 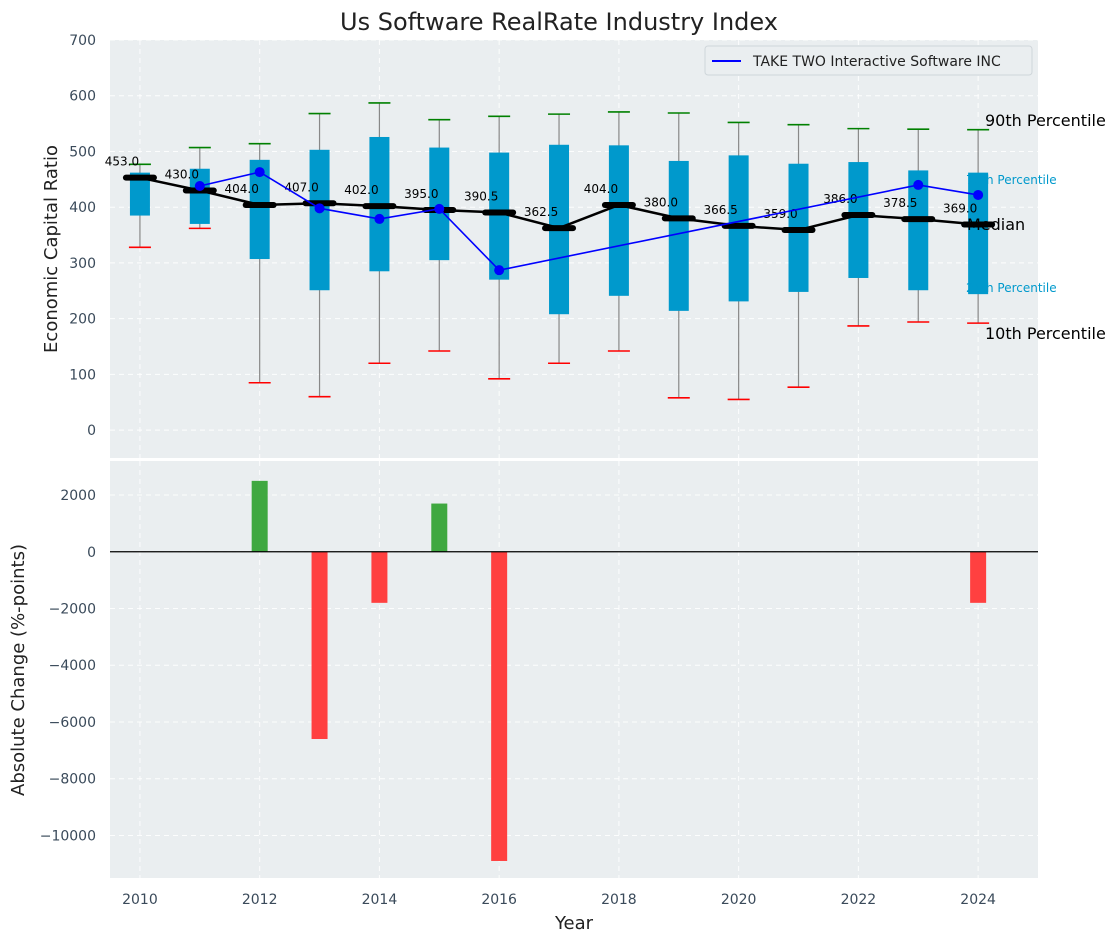 What do you see at coordinates (82, 97) in the screenshot?
I see `top-y-tick-label: 600` at bounding box center [82, 97].